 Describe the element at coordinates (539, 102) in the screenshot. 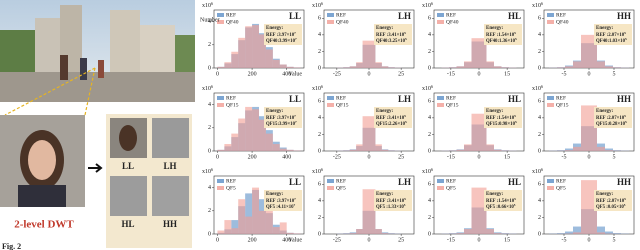

I see `y-tick-label: 6` at that location.